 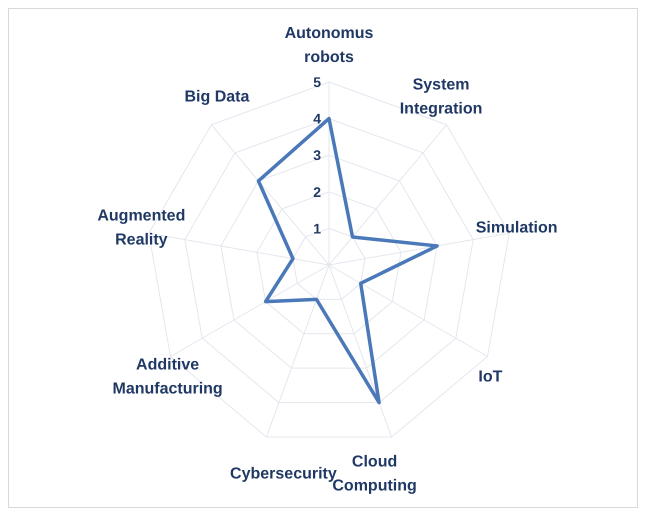 I want to click on spoke-label: Big Data, so click(x=217, y=97).